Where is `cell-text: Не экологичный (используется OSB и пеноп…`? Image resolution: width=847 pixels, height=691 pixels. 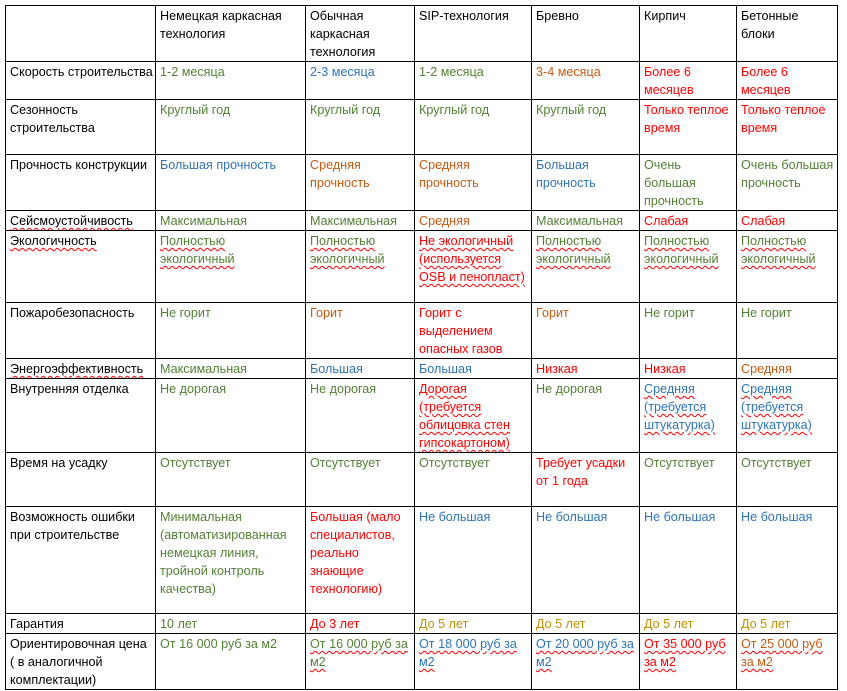 cell-text: Не экологичный (используется OSB и пеноп… is located at coordinates (472, 259).